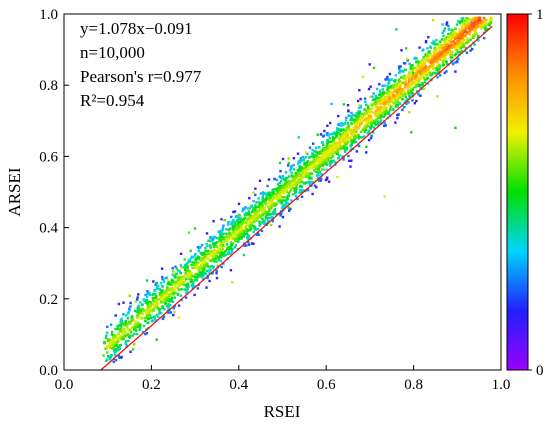 This screenshot has width=550, height=427. Describe the element at coordinates (141, 76) in the screenshot. I see `pearson-r: Pearson's r=0.977` at that location.